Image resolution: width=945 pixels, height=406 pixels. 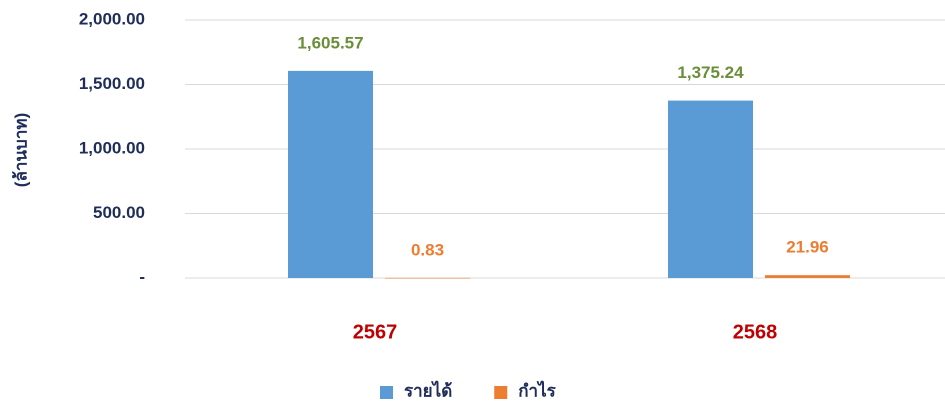 What do you see at coordinates (142, 276) in the screenshot?
I see `y-tick-label: -` at bounding box center [142, 276].